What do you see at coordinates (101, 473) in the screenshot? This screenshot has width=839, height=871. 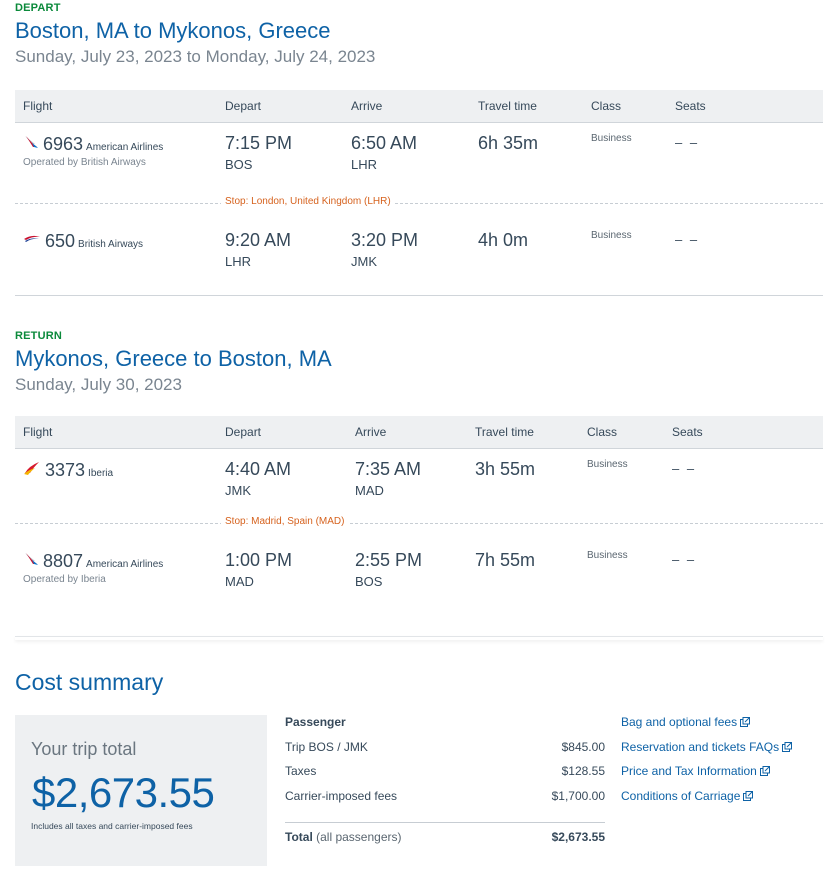 I see `airline-name: Iberia` at bounding box center [101, 473].